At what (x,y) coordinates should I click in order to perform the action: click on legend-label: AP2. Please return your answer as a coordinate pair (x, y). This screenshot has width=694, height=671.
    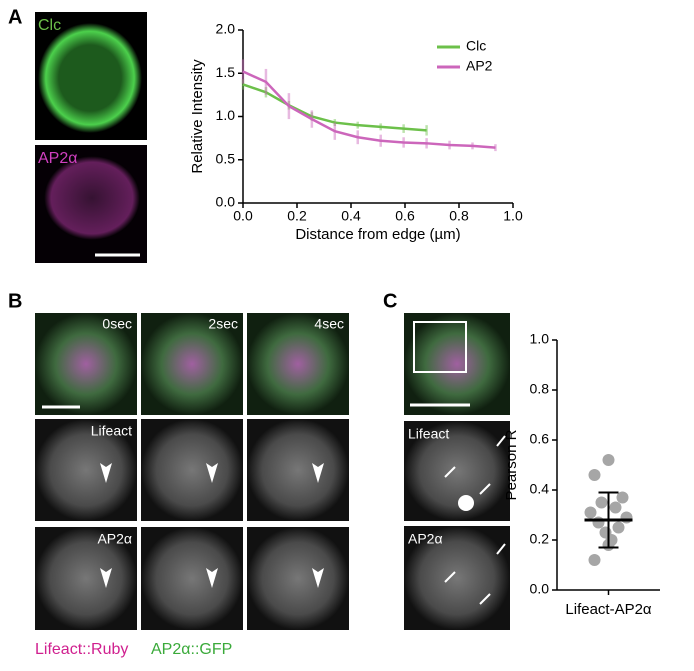
    Looking at the image, I should click on (479, 66).